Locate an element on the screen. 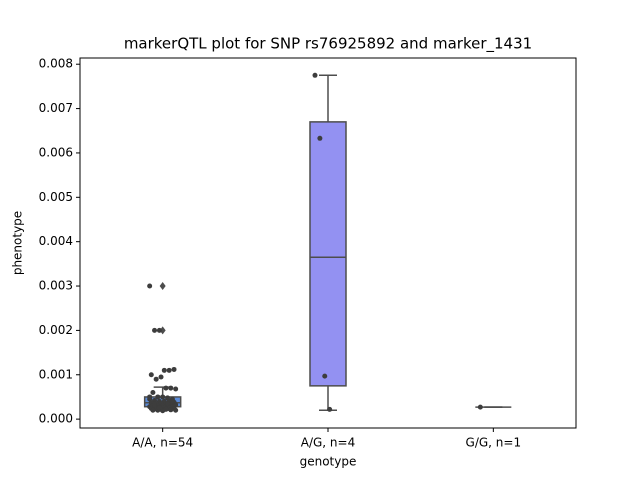  y-axis-label: phenotype is located at coordinates (18, 243).